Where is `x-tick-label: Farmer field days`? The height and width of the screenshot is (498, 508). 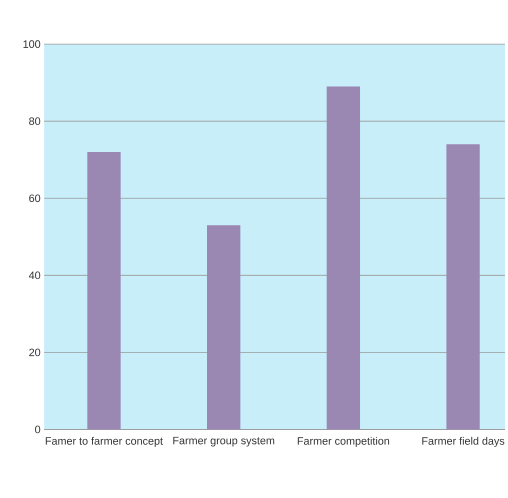
x-tick-label: Farmer field days is located at coordinates (463, 441).